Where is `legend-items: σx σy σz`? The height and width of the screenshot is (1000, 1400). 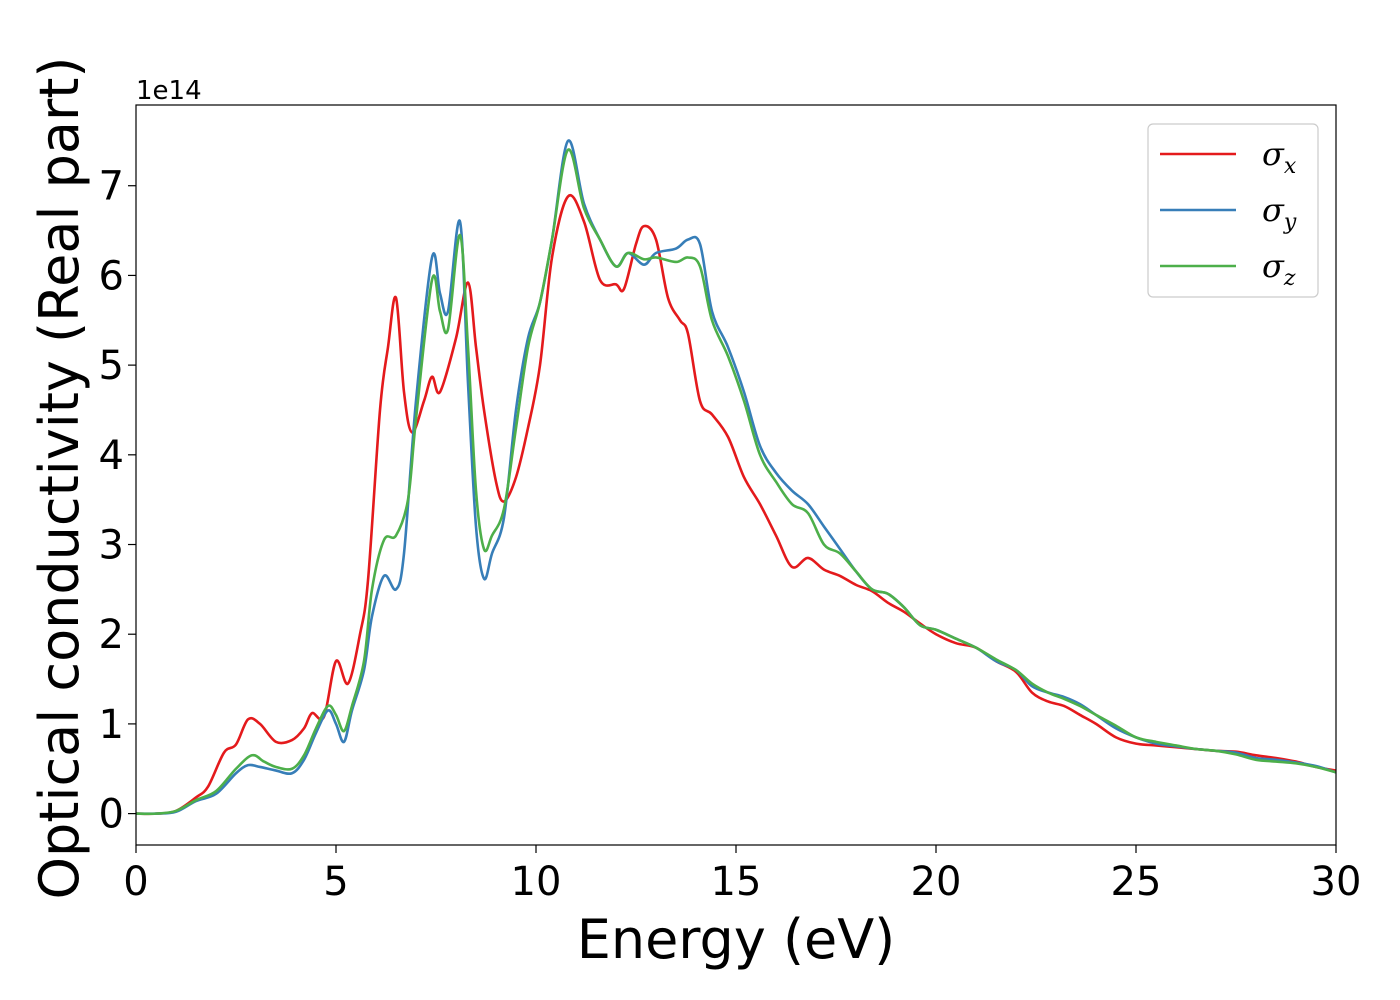
legend-items: σx σy σz is located at coordinates (1228, 213).